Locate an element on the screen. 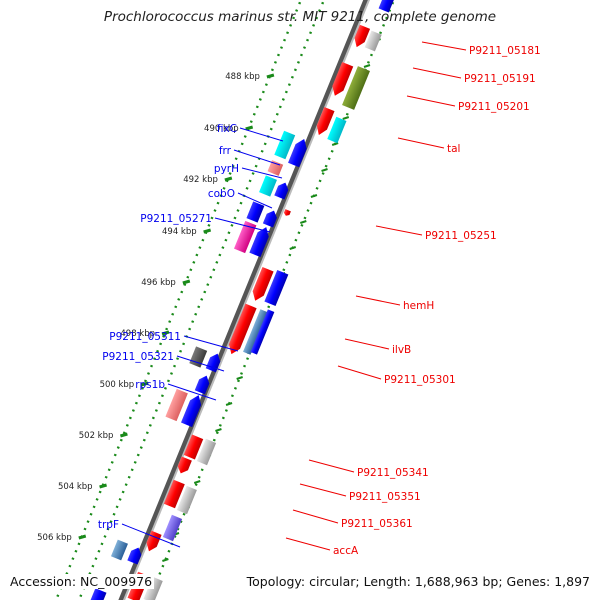 This screenshot has height=600, width=600. gene-label: P9211_05351 is located at coordinates (385, 497).